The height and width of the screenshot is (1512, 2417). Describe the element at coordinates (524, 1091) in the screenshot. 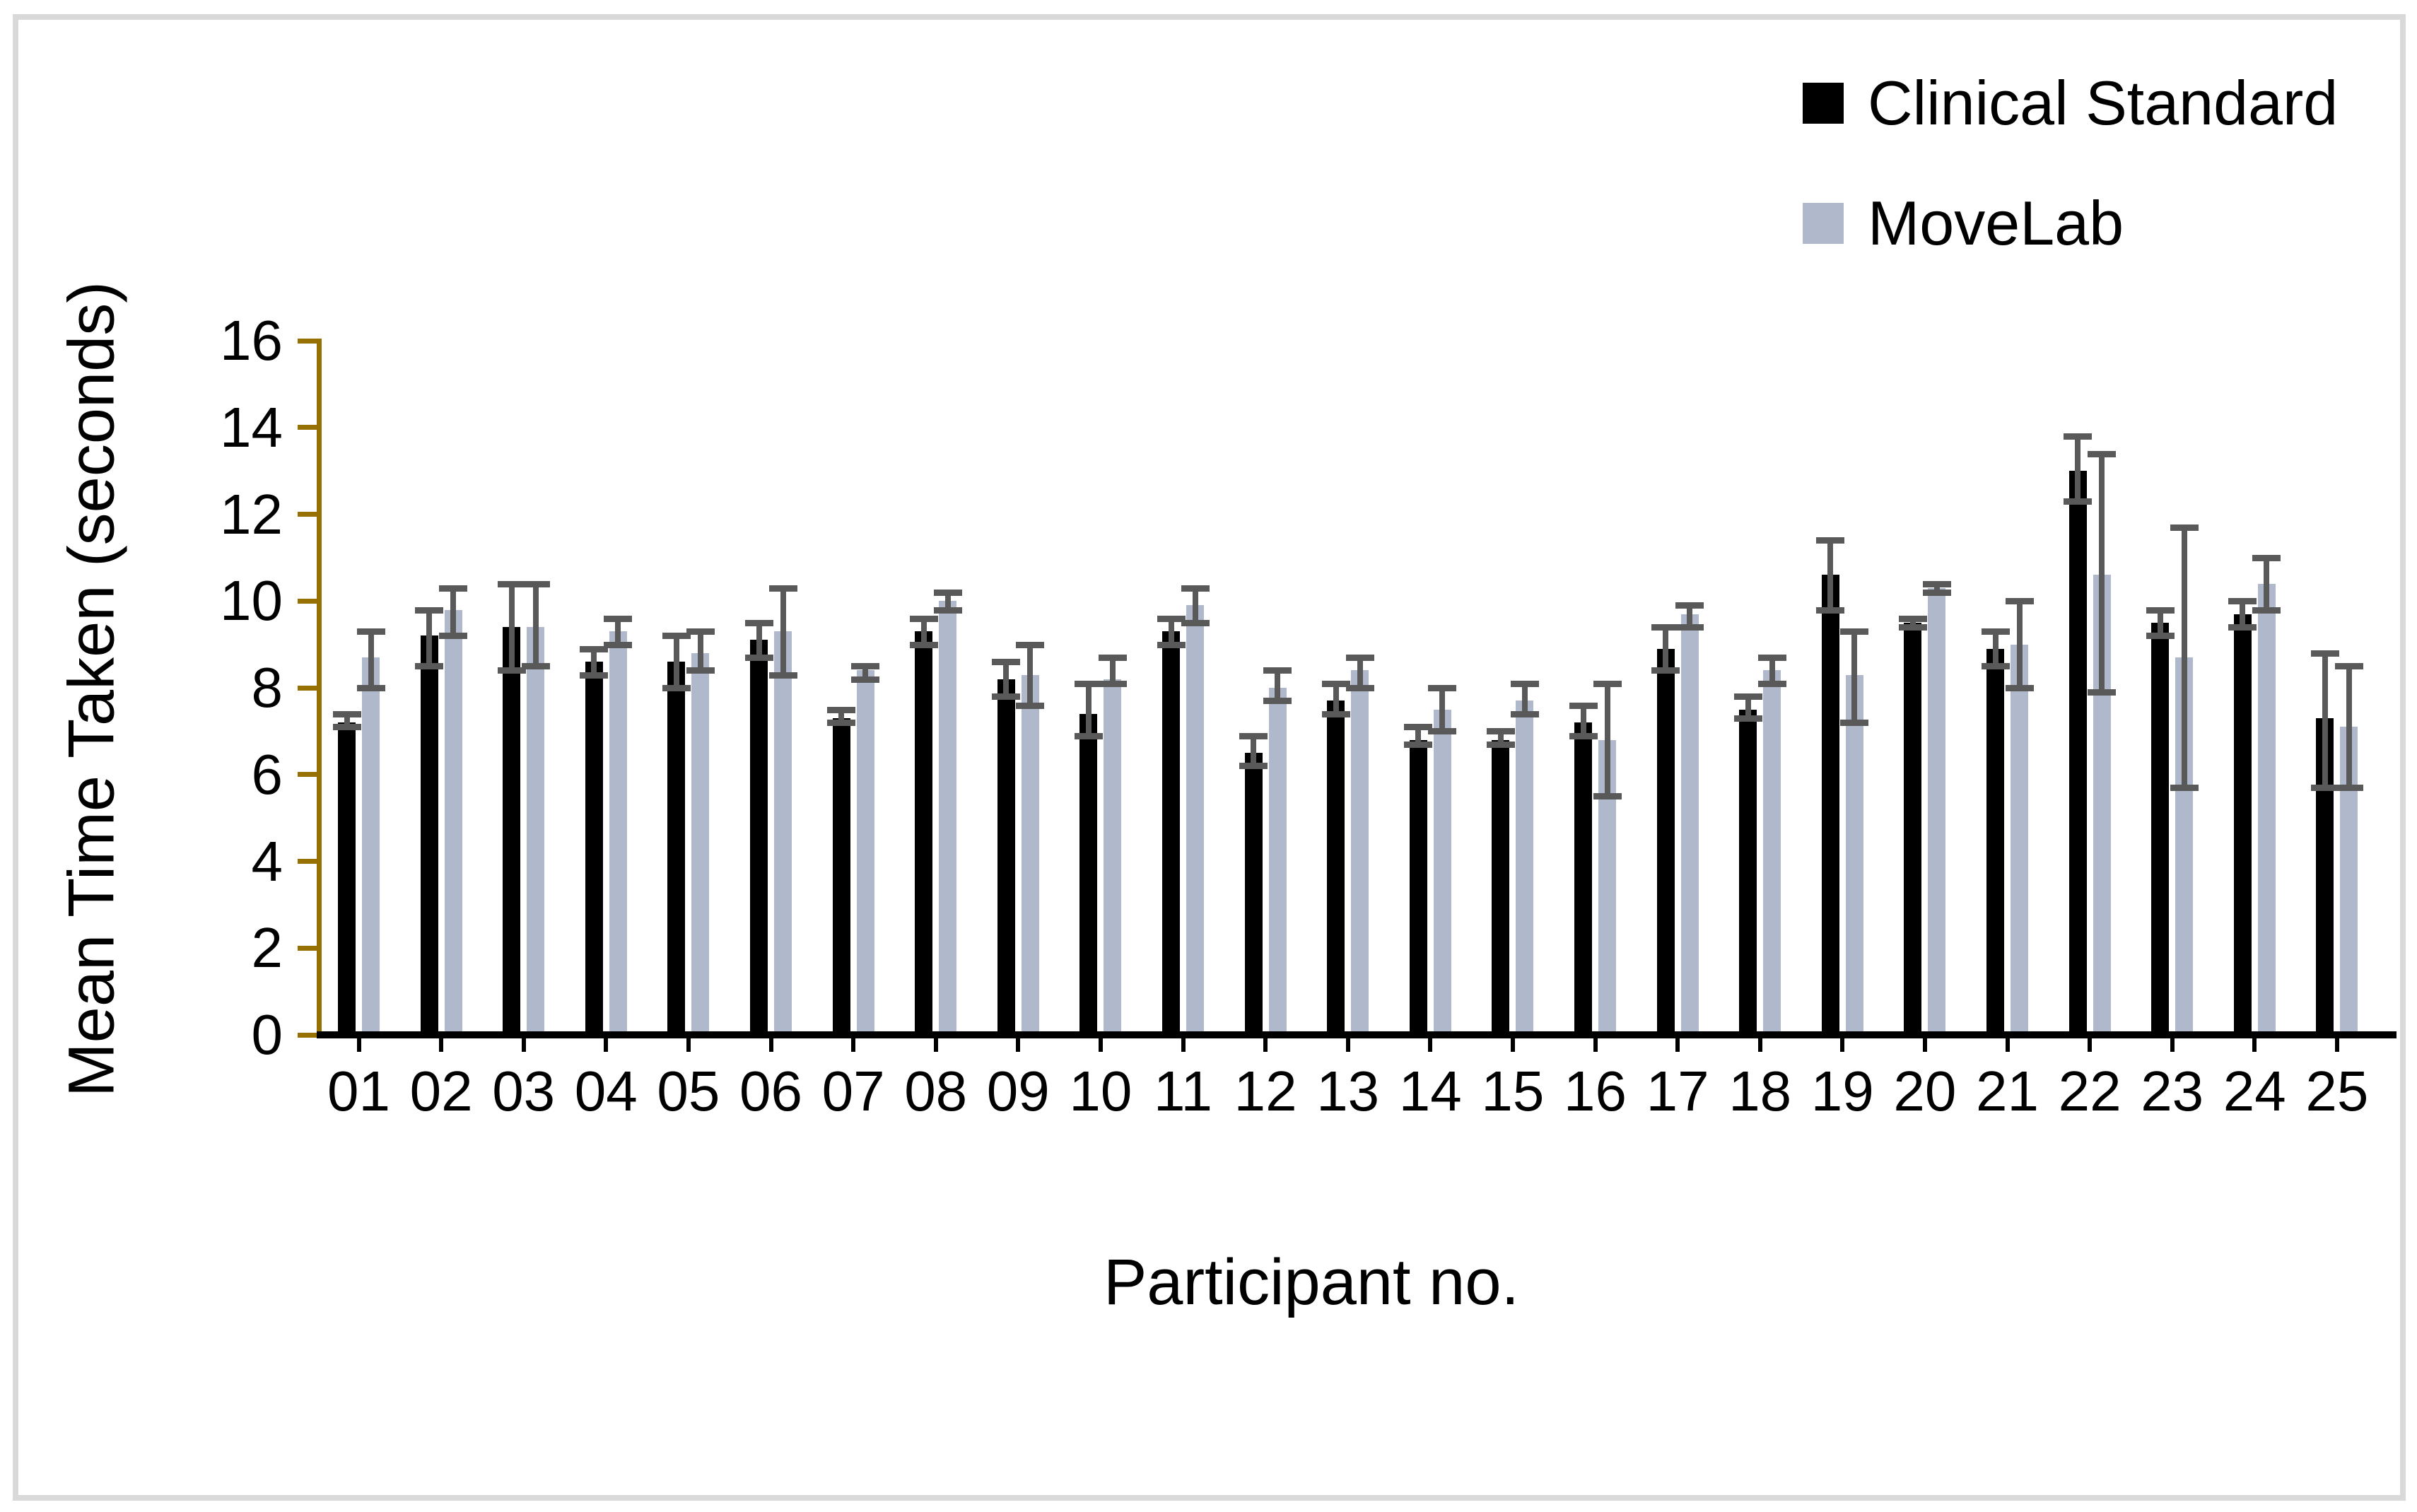

I see `x-tick-label: 03` at that location.